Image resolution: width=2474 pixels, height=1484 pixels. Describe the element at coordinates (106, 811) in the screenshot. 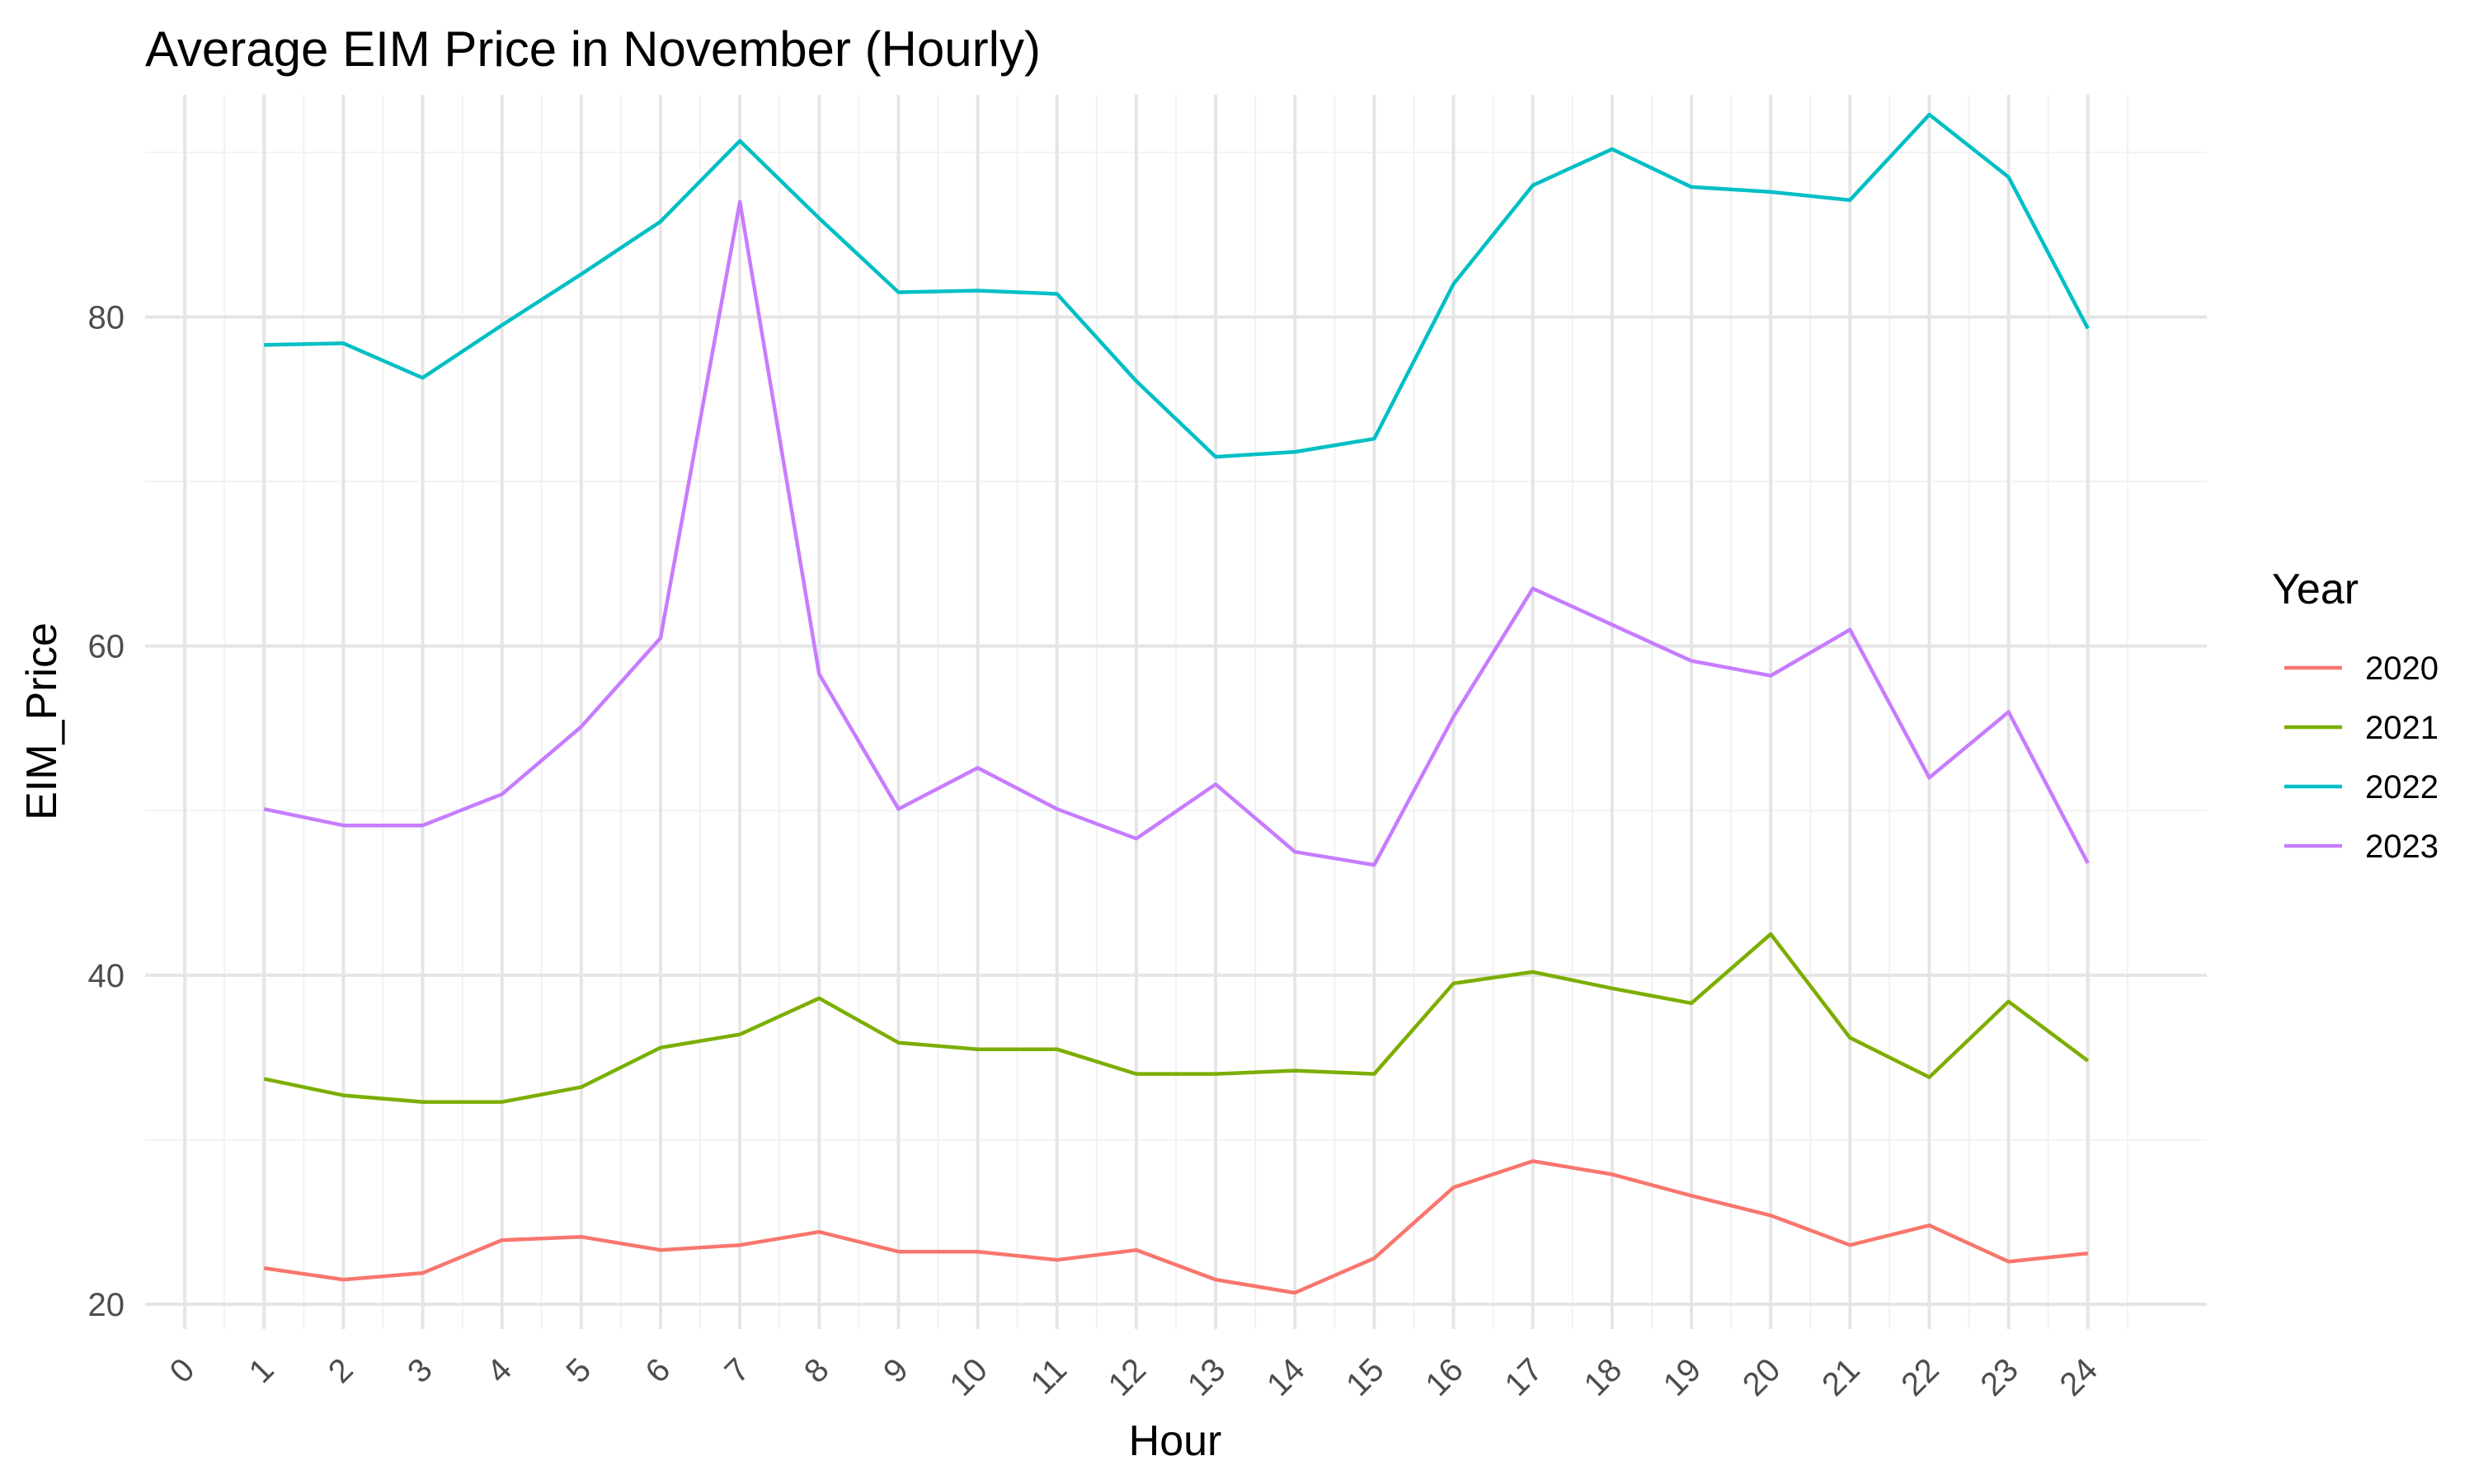

I see `y-axis-tick-labels: 20 40 60 80` at that location.